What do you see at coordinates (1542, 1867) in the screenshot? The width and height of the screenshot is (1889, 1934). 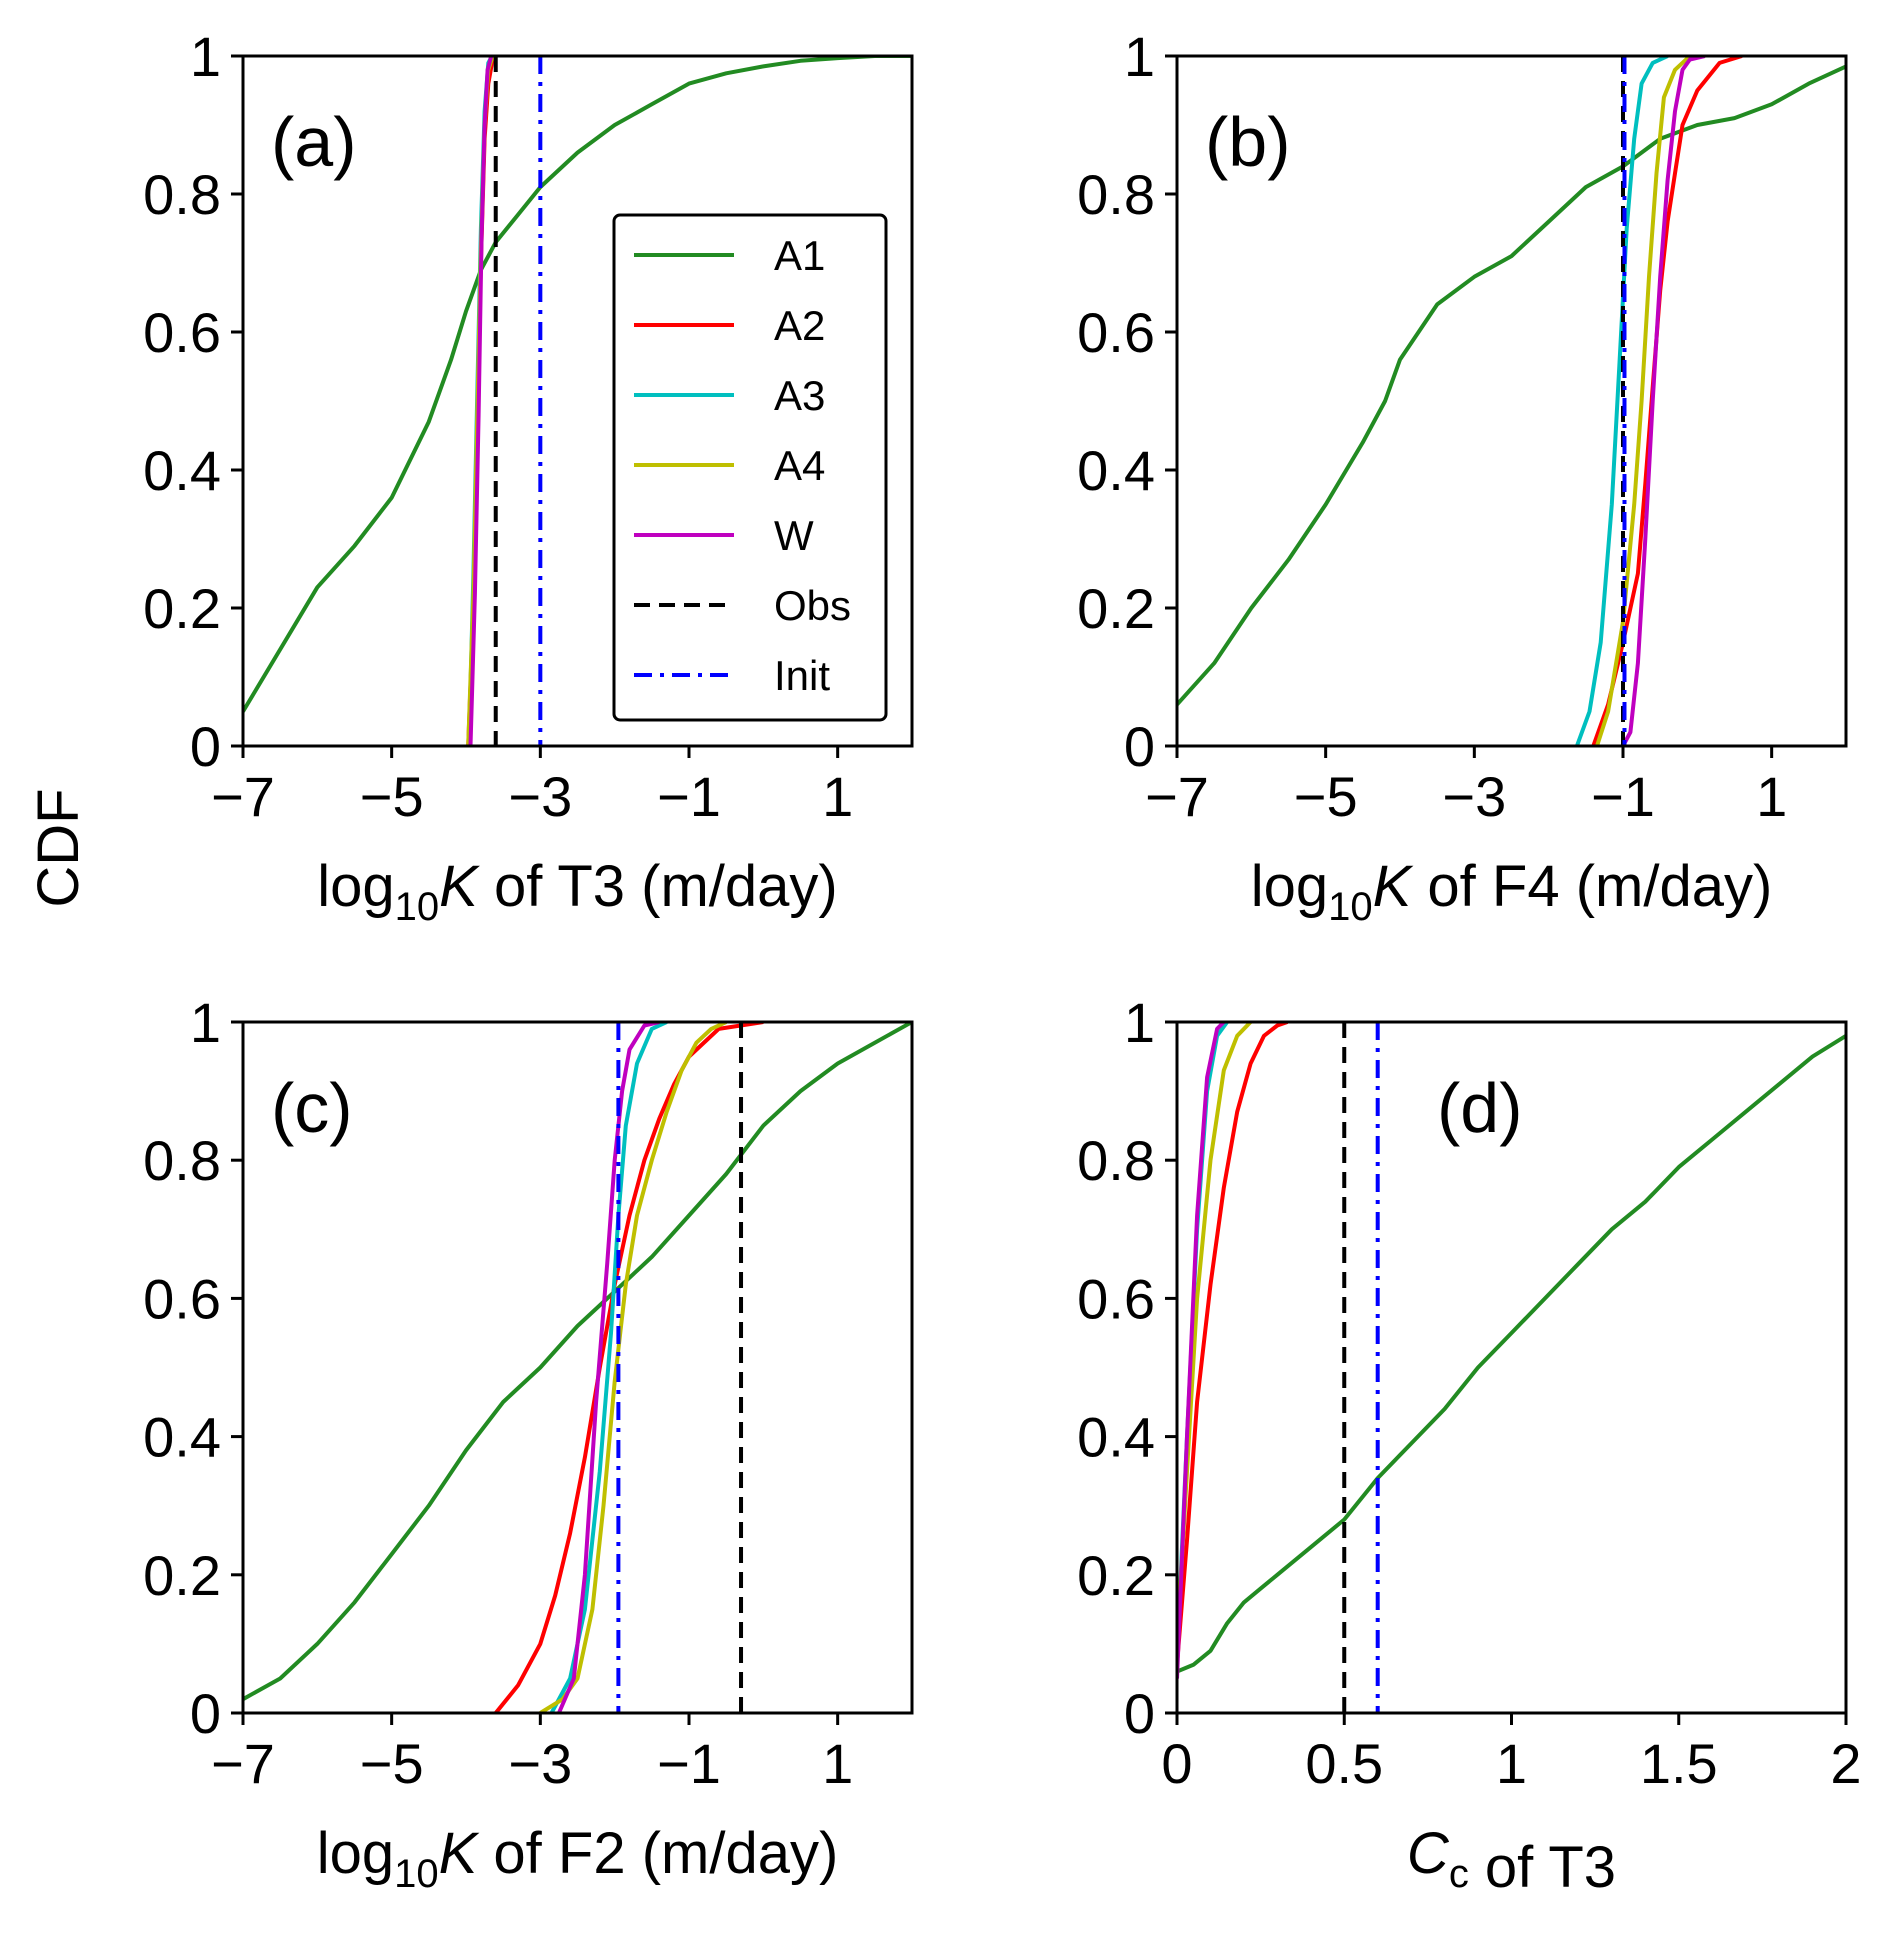 I see `x-axis-label-suffix: of T3` at bounding box center [1542, 1867].